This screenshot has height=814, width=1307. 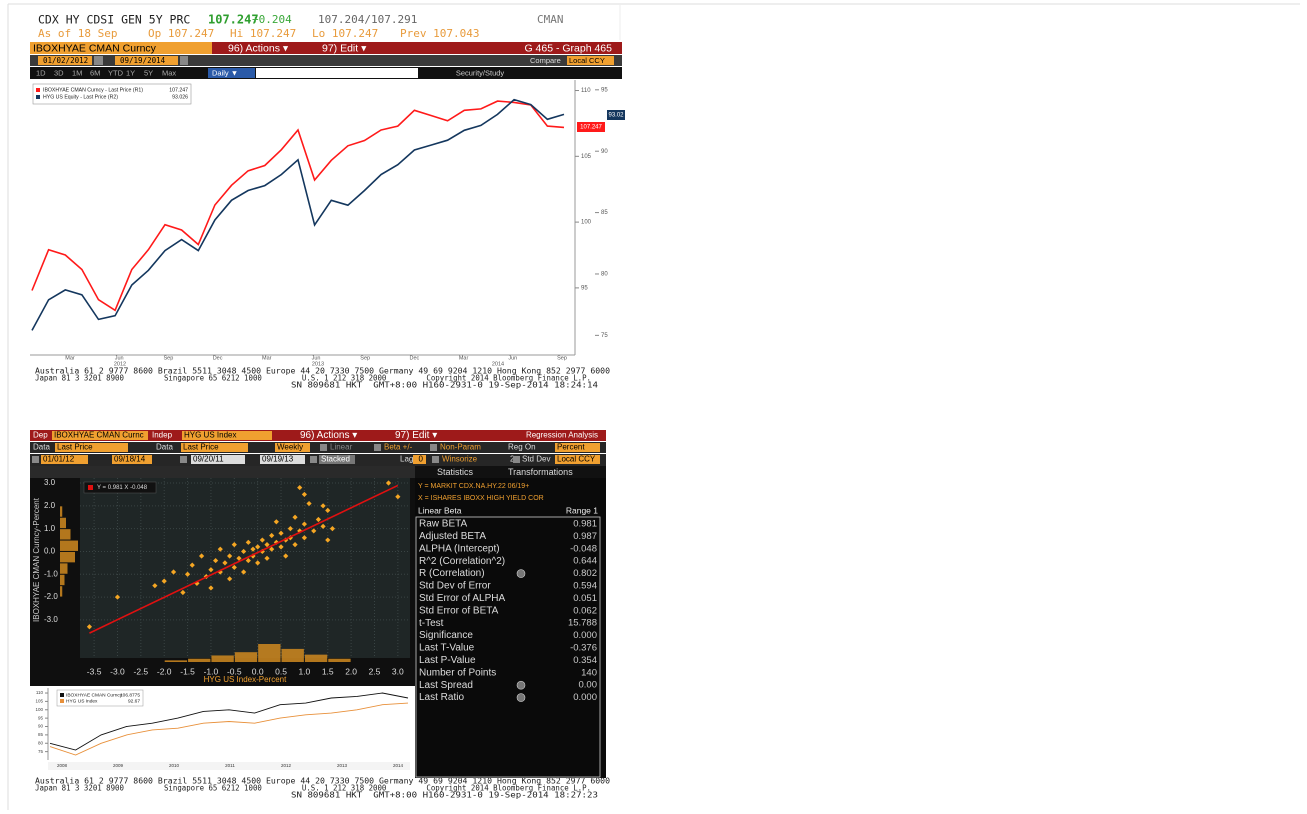 What do you see at coordinates (367, 19) in the screenshot?
I see `bid-ask: 107.204/107.291` at bounding box center [367, 19].